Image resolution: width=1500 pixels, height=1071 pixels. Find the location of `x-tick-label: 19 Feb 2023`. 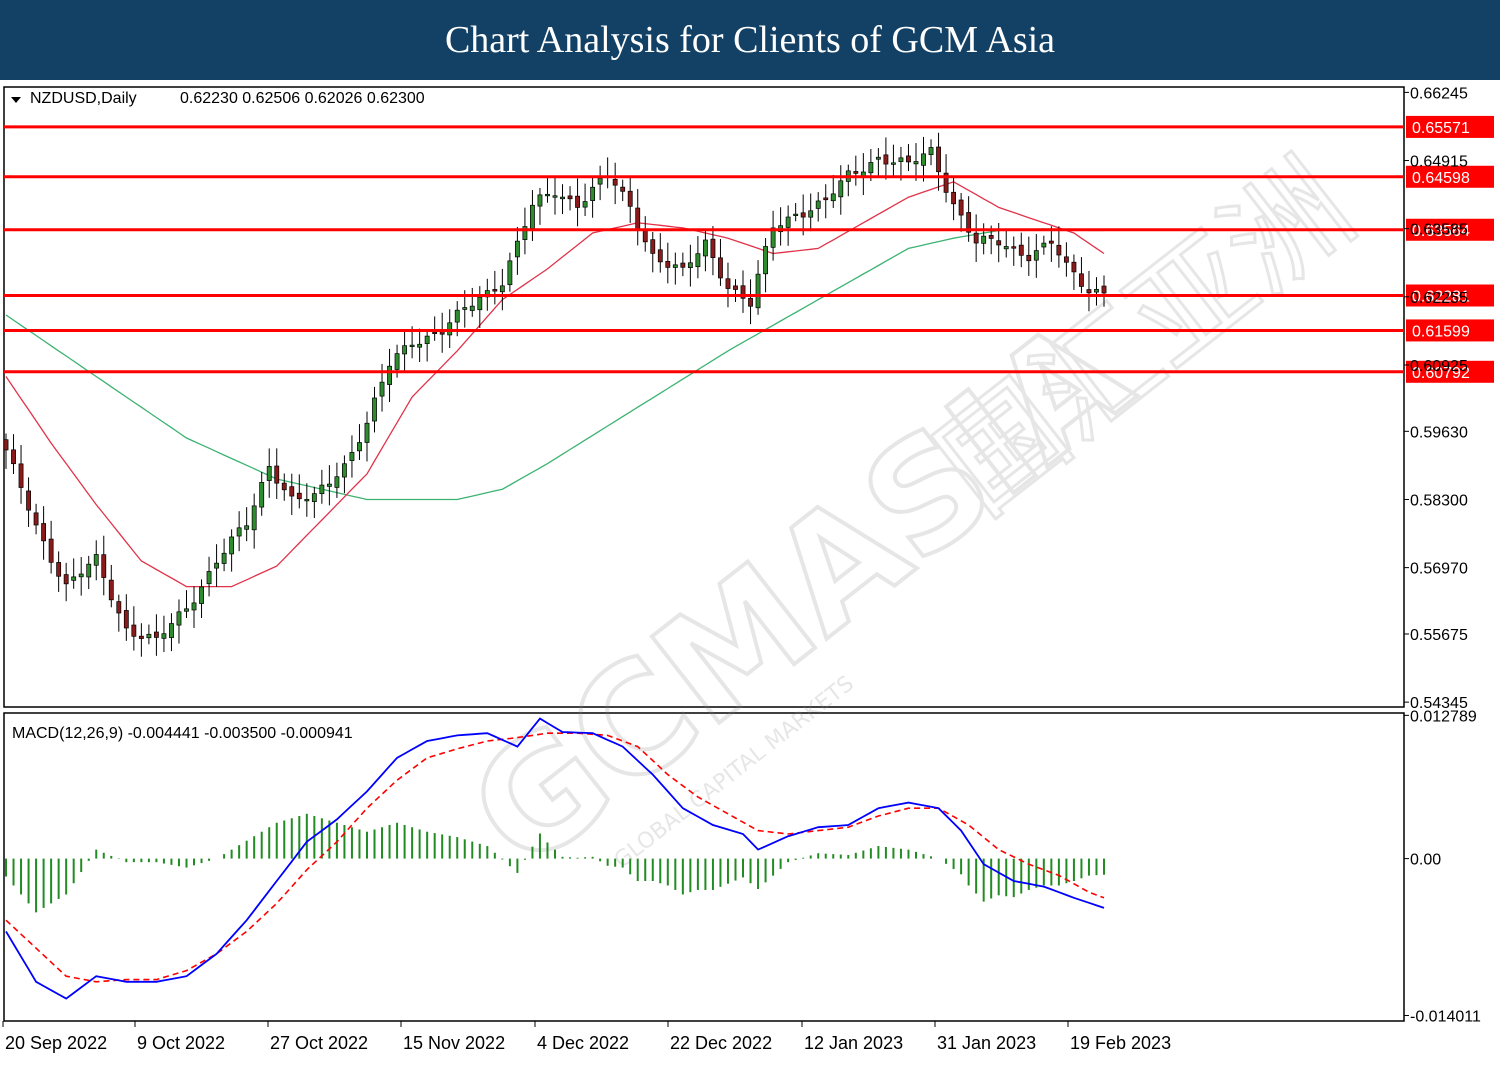

x-tick-label: 19 Feb 2023 is located at coordinates (1120, 1043).